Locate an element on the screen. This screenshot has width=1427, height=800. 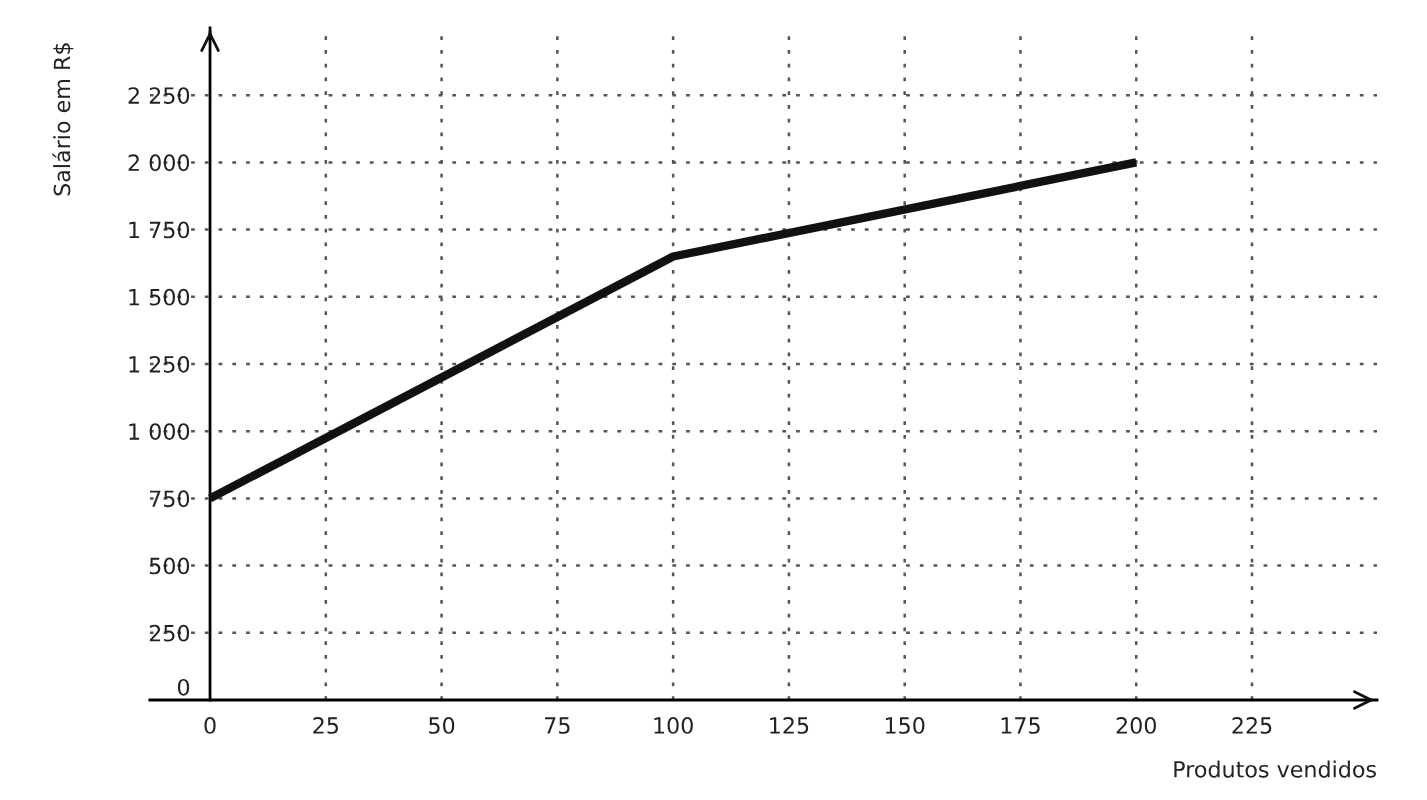
x-tick-label: 50 is located at coordinates (442, 725).